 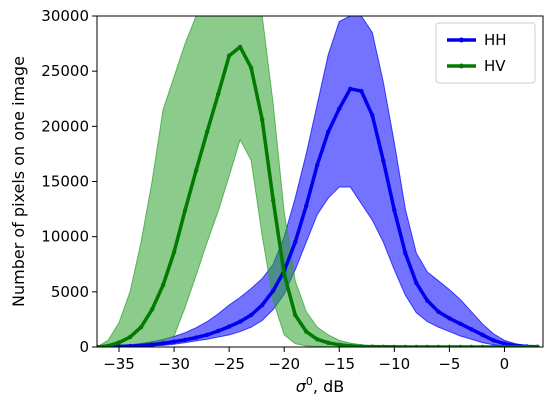 What do you see at coordinates (65, 182) in the screenshot?
I see `y-tick-label: 15000` at bounding box center [65, 182].